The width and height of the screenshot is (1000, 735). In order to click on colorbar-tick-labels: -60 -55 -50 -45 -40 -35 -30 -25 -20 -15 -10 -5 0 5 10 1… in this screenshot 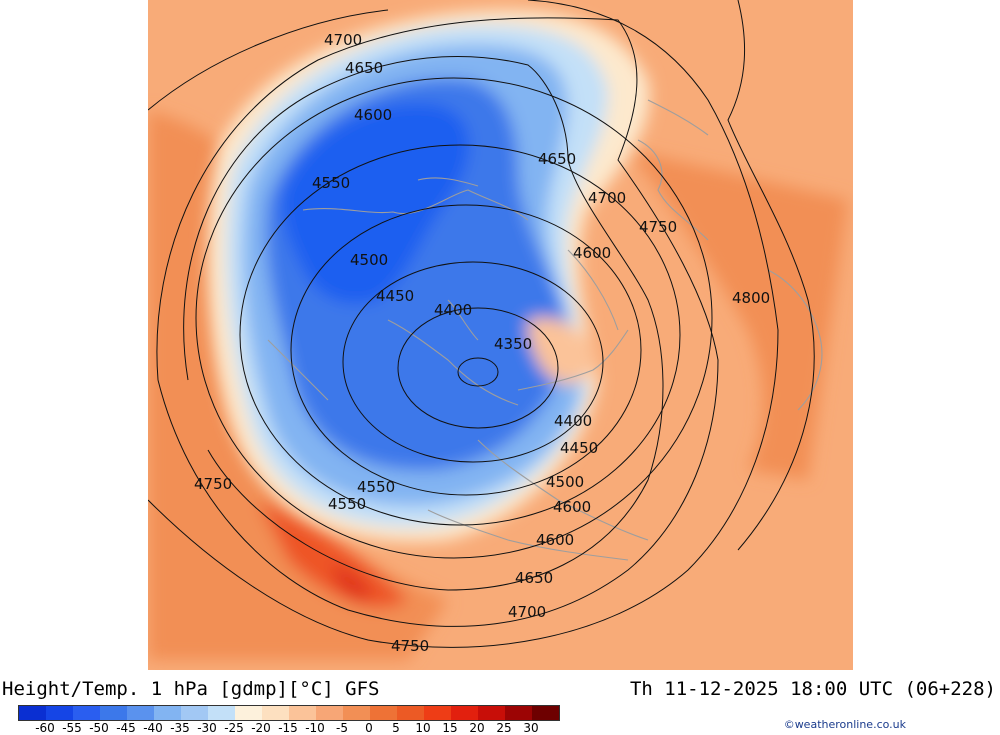, I will do `click(298, 728)`.